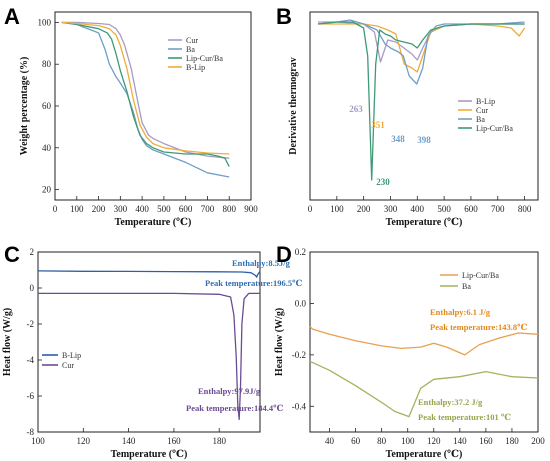 The width and height of the screenshot is (550, 461). Describe the element at coordinates (31, 324) in the screenshot. I see `y-tick-label: -2` at that location.